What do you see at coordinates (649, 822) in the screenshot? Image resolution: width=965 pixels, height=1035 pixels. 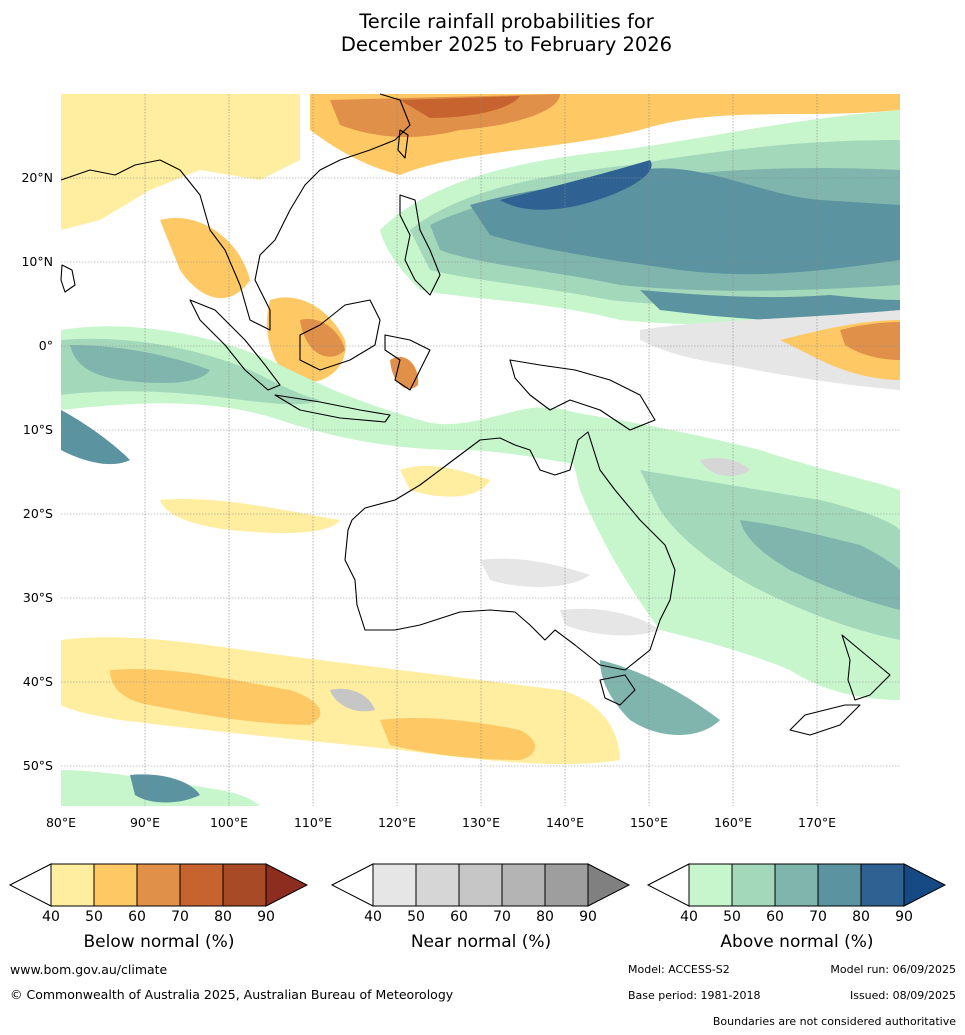 I see `lon-label: 150°E` at bounding box center [649, 822].